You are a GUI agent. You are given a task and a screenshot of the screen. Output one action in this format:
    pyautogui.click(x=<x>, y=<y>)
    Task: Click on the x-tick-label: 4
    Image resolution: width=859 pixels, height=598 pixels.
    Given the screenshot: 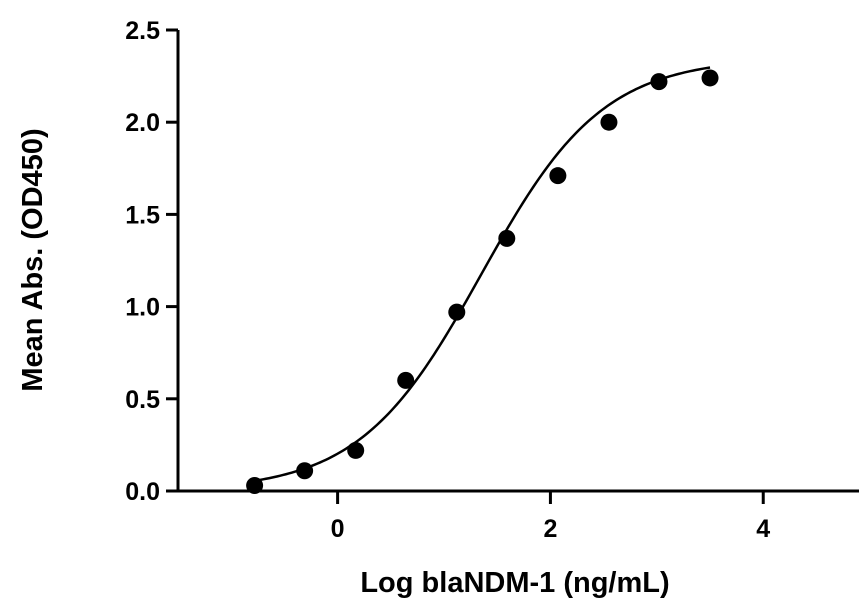 What is the action you would take?
    pyautogui.click(x=763, y=529)
    